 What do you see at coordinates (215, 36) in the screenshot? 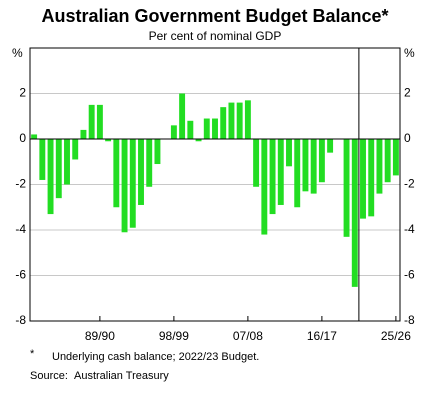
I see `chart-subtitle: Per cent of nominal GDP` at bounding box center [215, 36].